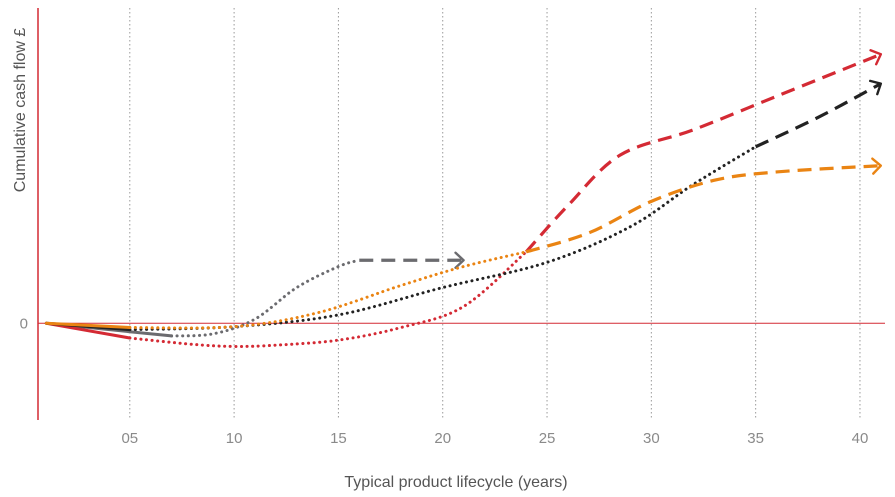  What do you see at coordinates (442, 438) in the screenshot?
I see `x-tick-label: 20` at bounding box center [442, 438].